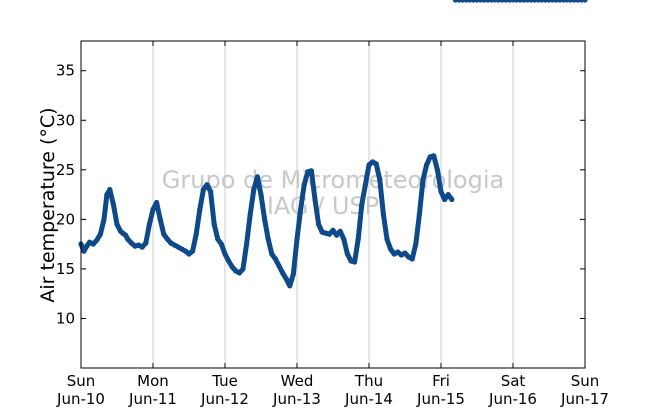 The width and height of the screenshot is (650, 409). Describe the element at coordinates (441, 381) in the screenshot. I see `x-tick-day-label: Fri` at that location.